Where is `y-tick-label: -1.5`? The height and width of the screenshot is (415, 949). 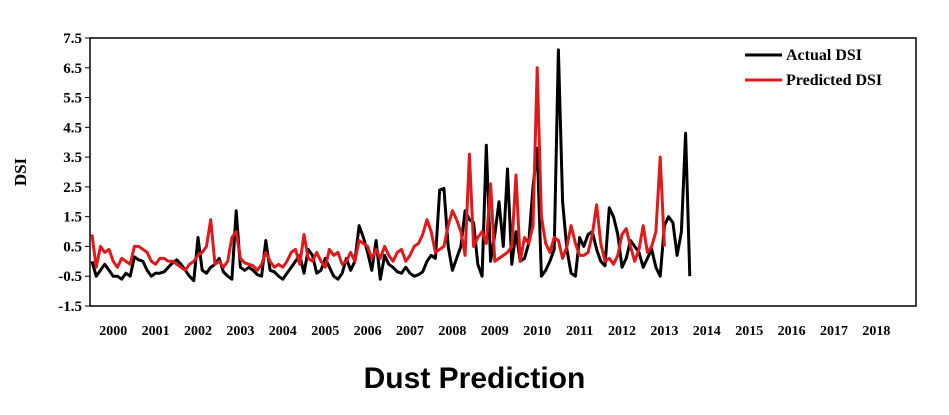
y-tick-label: -1.5 is located at coordinates (70, 307).